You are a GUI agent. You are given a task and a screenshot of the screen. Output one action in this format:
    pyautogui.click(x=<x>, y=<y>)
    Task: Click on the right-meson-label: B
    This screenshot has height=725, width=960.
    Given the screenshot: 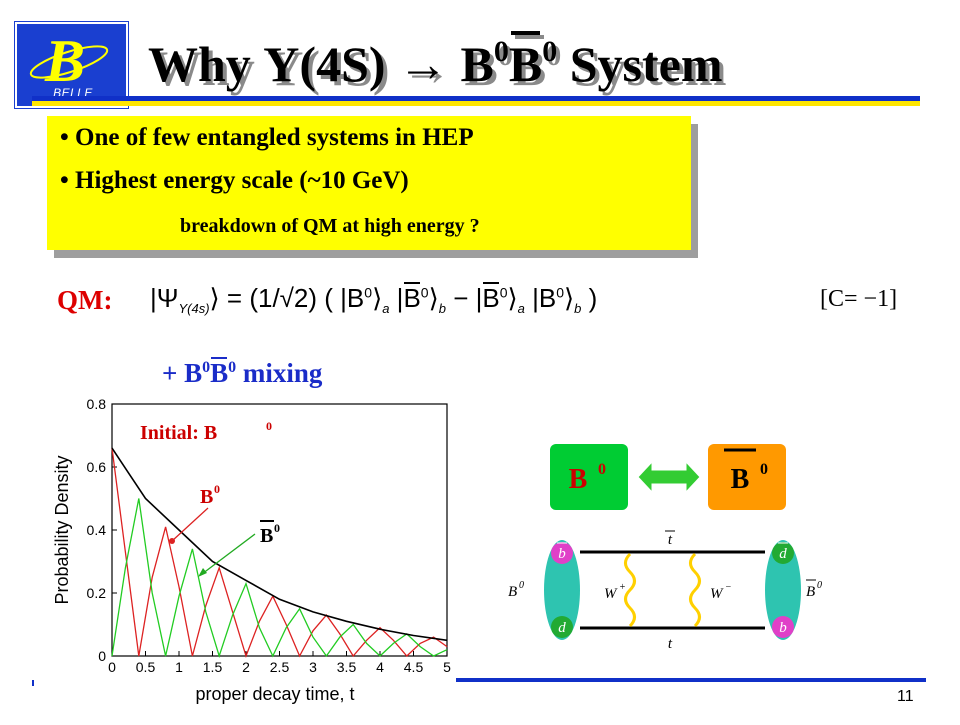 What is the action you would take?
    pyautogui.click(x=810, y=592)
    